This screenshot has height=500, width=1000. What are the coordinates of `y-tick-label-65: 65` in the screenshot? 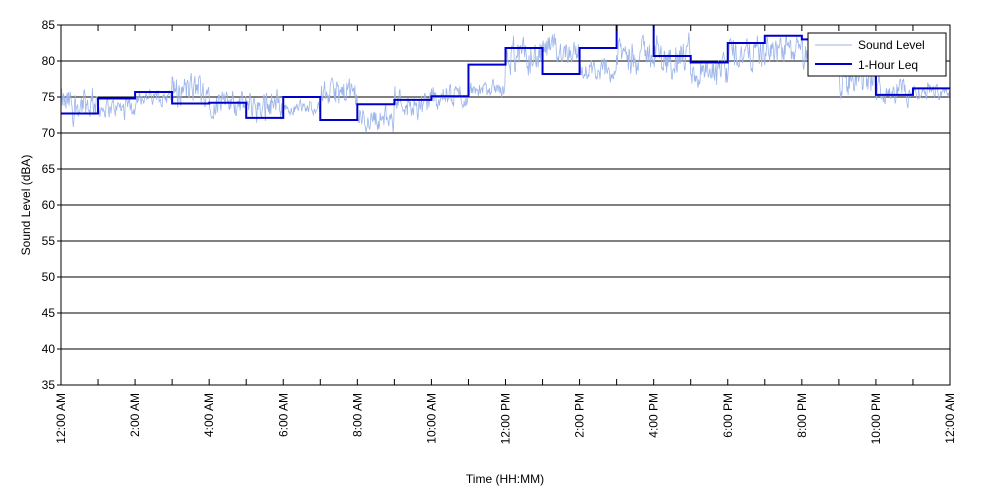 It's located at (49, 169).